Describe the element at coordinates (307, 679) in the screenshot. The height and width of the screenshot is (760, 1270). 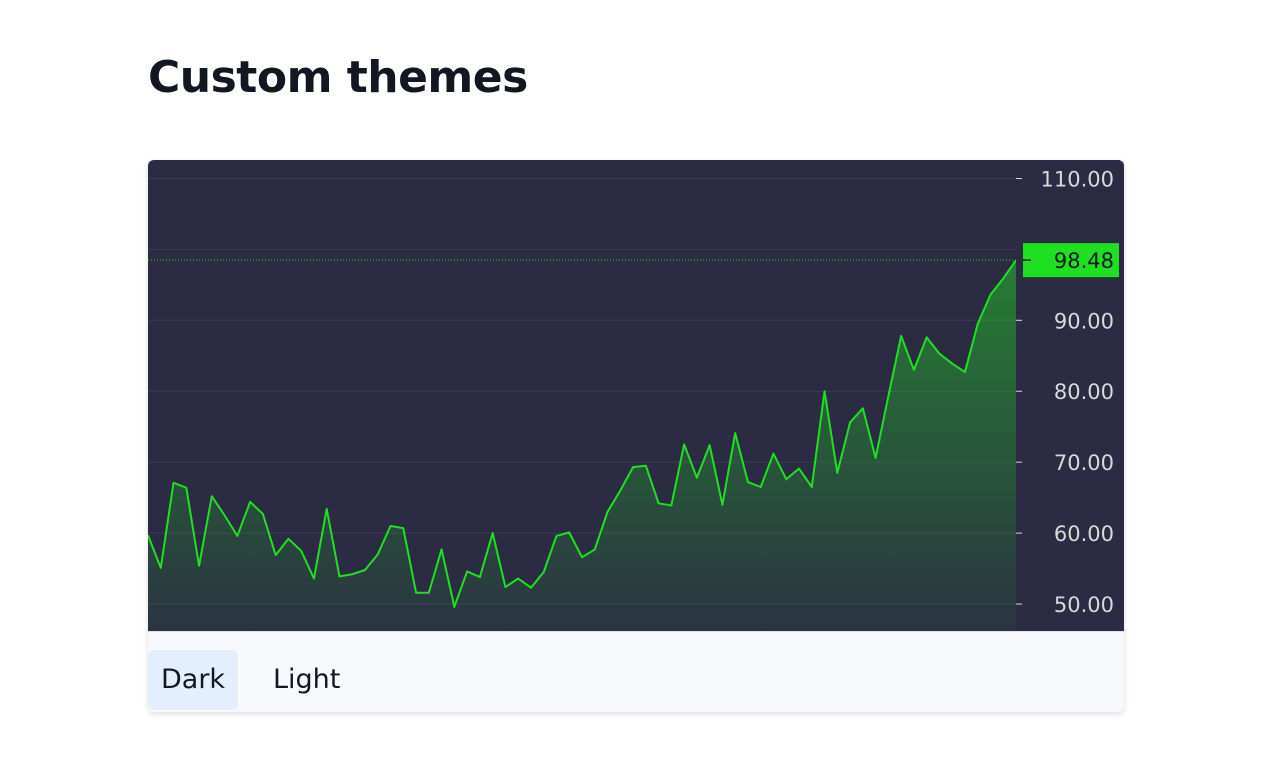
I see `tab-light: Light` at that location.